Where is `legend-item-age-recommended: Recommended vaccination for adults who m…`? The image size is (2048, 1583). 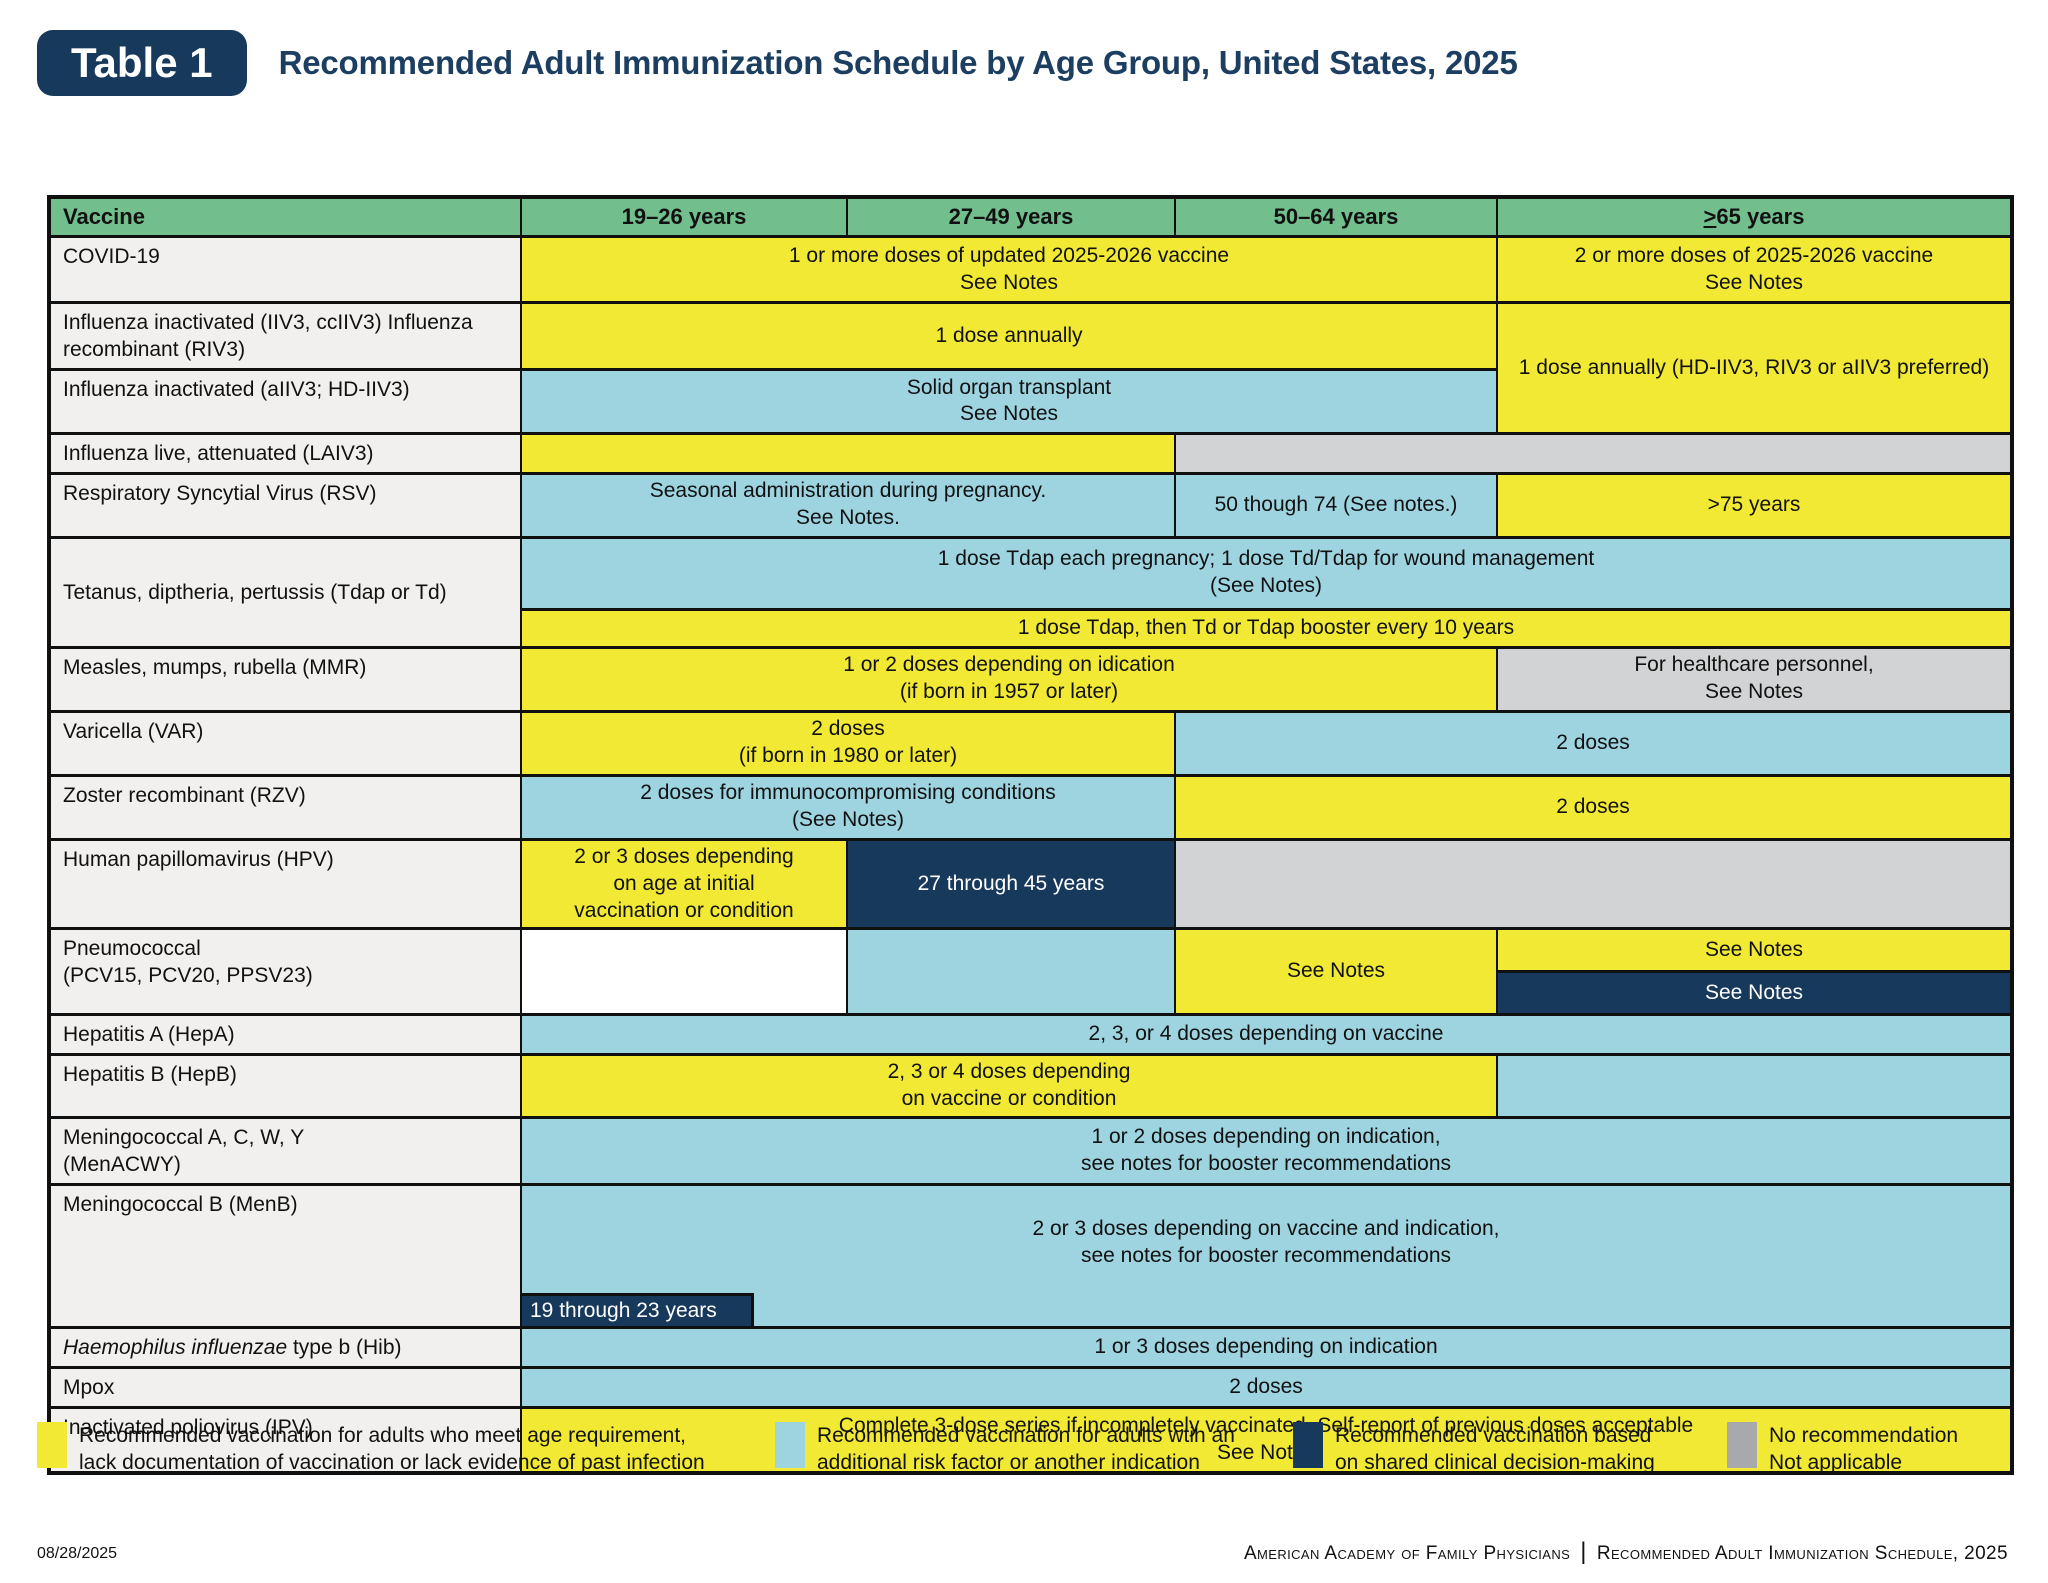
legend-item-age-recommended: Recommended vaccination for adults who m… is located at coordinates (371, 1449).